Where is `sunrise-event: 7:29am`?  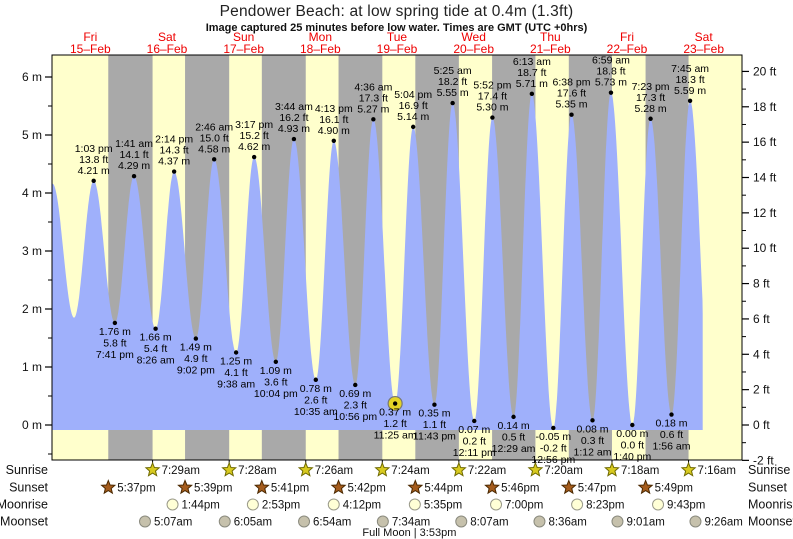 sunrise-event: 7:29am is located at coordinates (172, 469).